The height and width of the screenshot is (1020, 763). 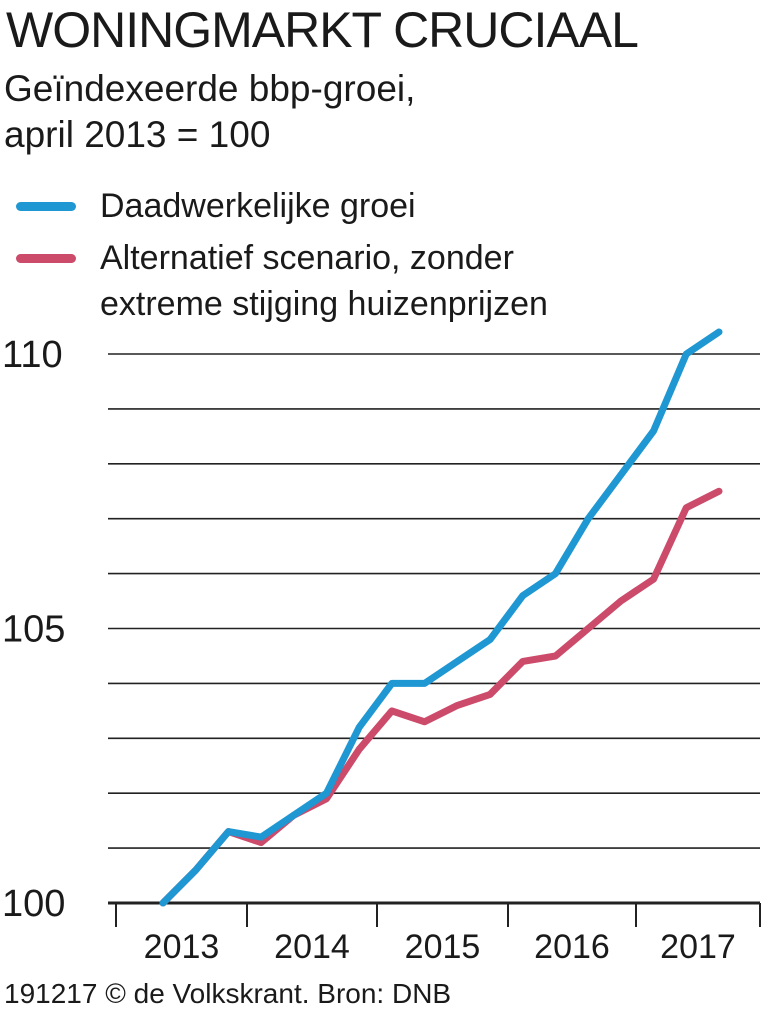 I want to click on x-tick-label: 2016, so click(x=572, y=947).